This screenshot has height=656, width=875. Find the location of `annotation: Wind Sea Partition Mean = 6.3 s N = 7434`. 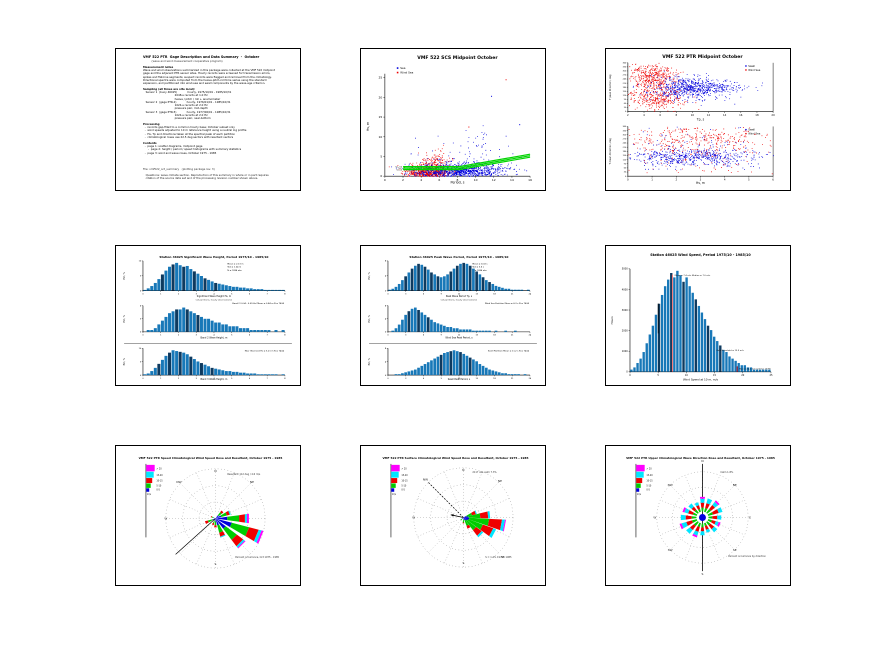

annotation: Wind Sea Partition Mean = 6.3 s N = 7434 is located at coordinates (507, 303).